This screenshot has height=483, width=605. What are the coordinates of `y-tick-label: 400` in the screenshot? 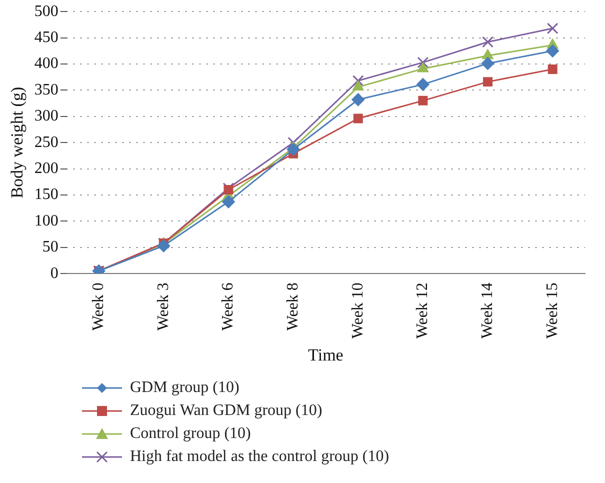 It's located at (46, 63).